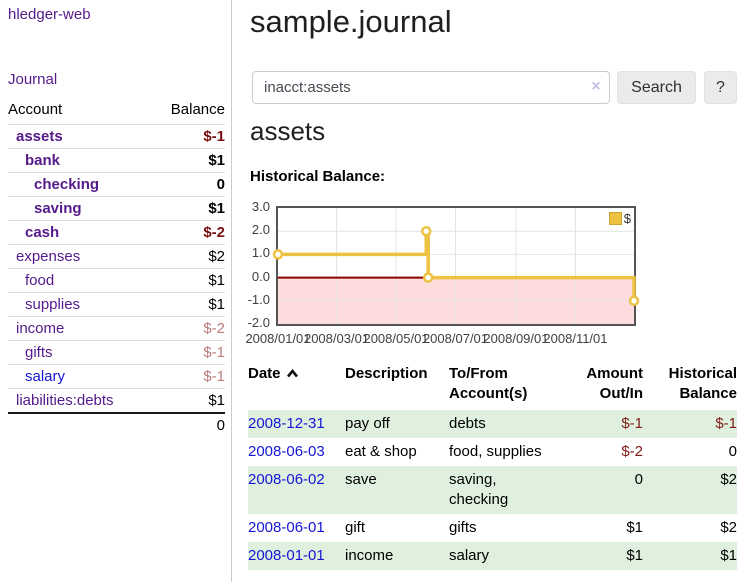  Describe the element at coordinates (632, 451) in the screenshot. I see `transaction-amount: $-2` at that location.